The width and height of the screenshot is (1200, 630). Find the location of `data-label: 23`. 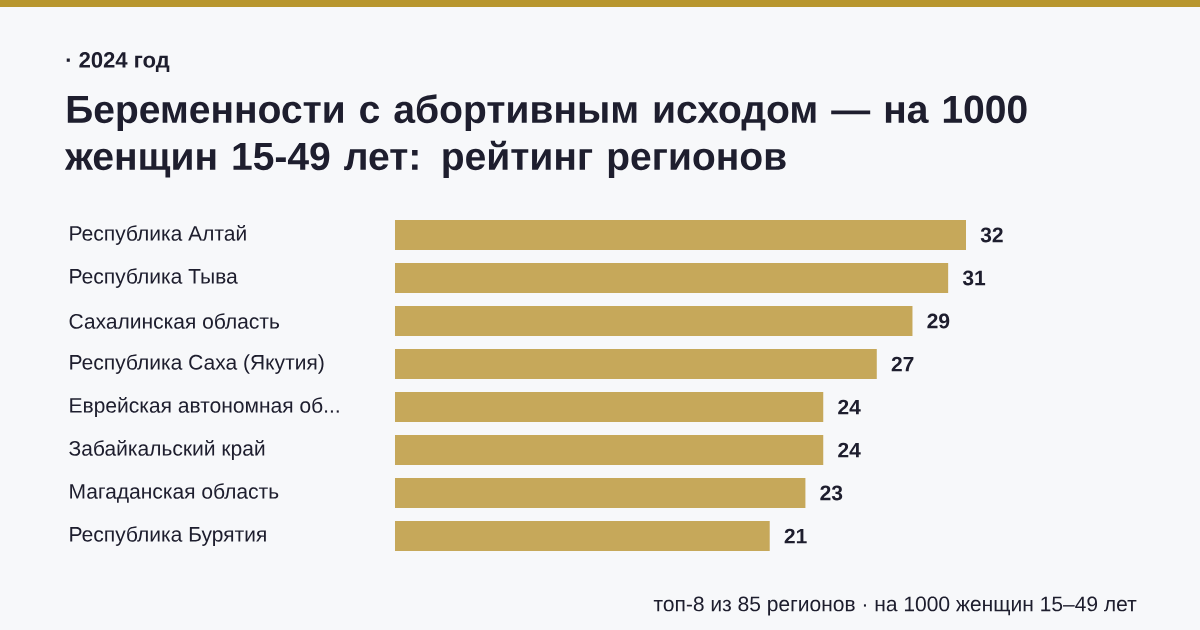

data-label: 23 is located at coordinates (831, 493).